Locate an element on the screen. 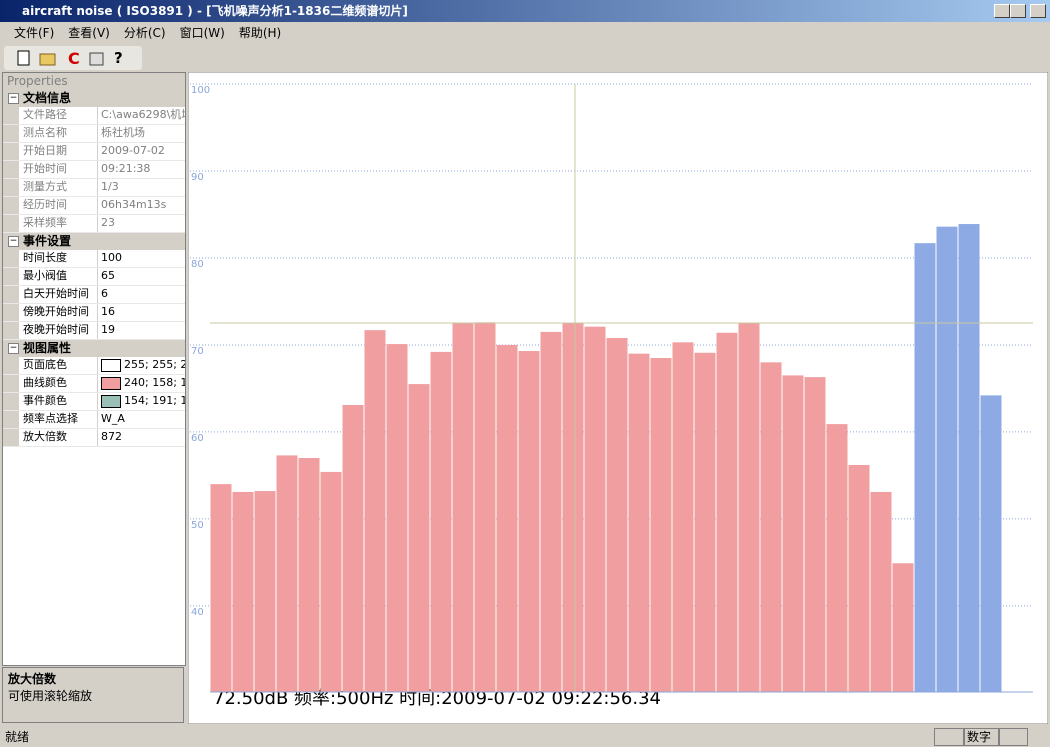 The image size is (1050, 747). property-row: 曲线颜色 240; 158; 15 is located at coordinates (94, 384).